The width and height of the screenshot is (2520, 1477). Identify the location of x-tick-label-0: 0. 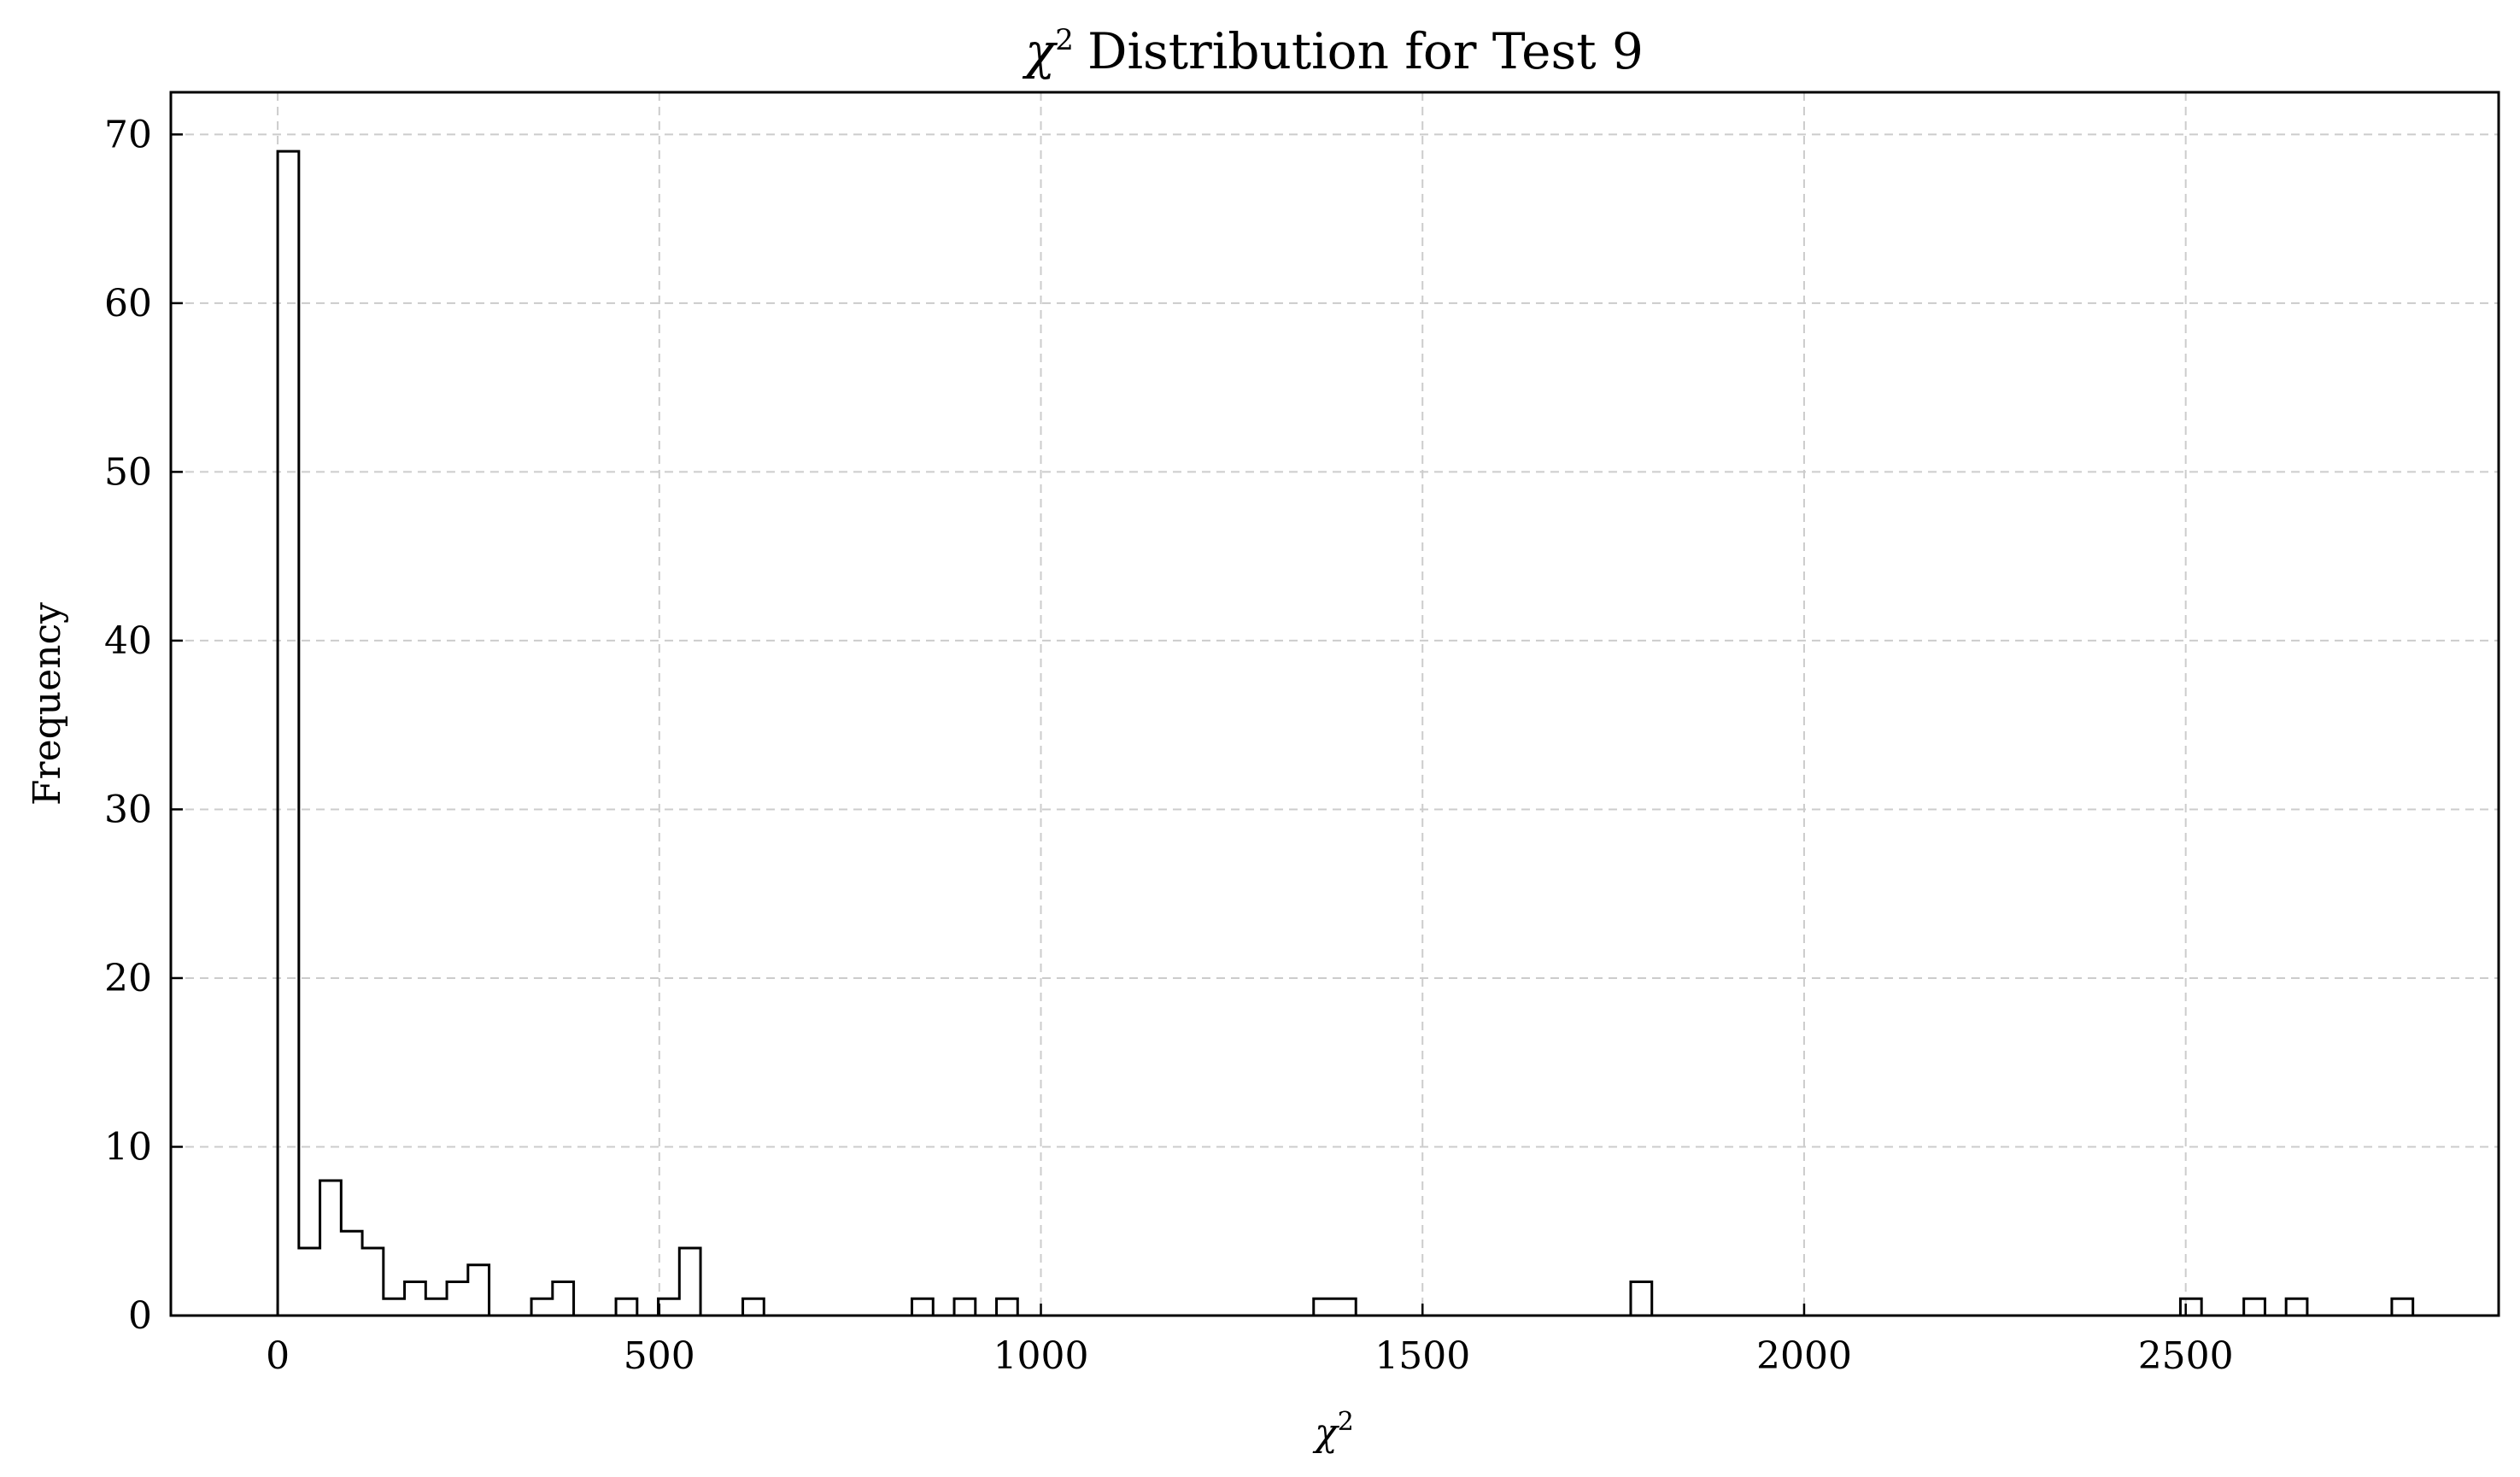
(278, 1356).